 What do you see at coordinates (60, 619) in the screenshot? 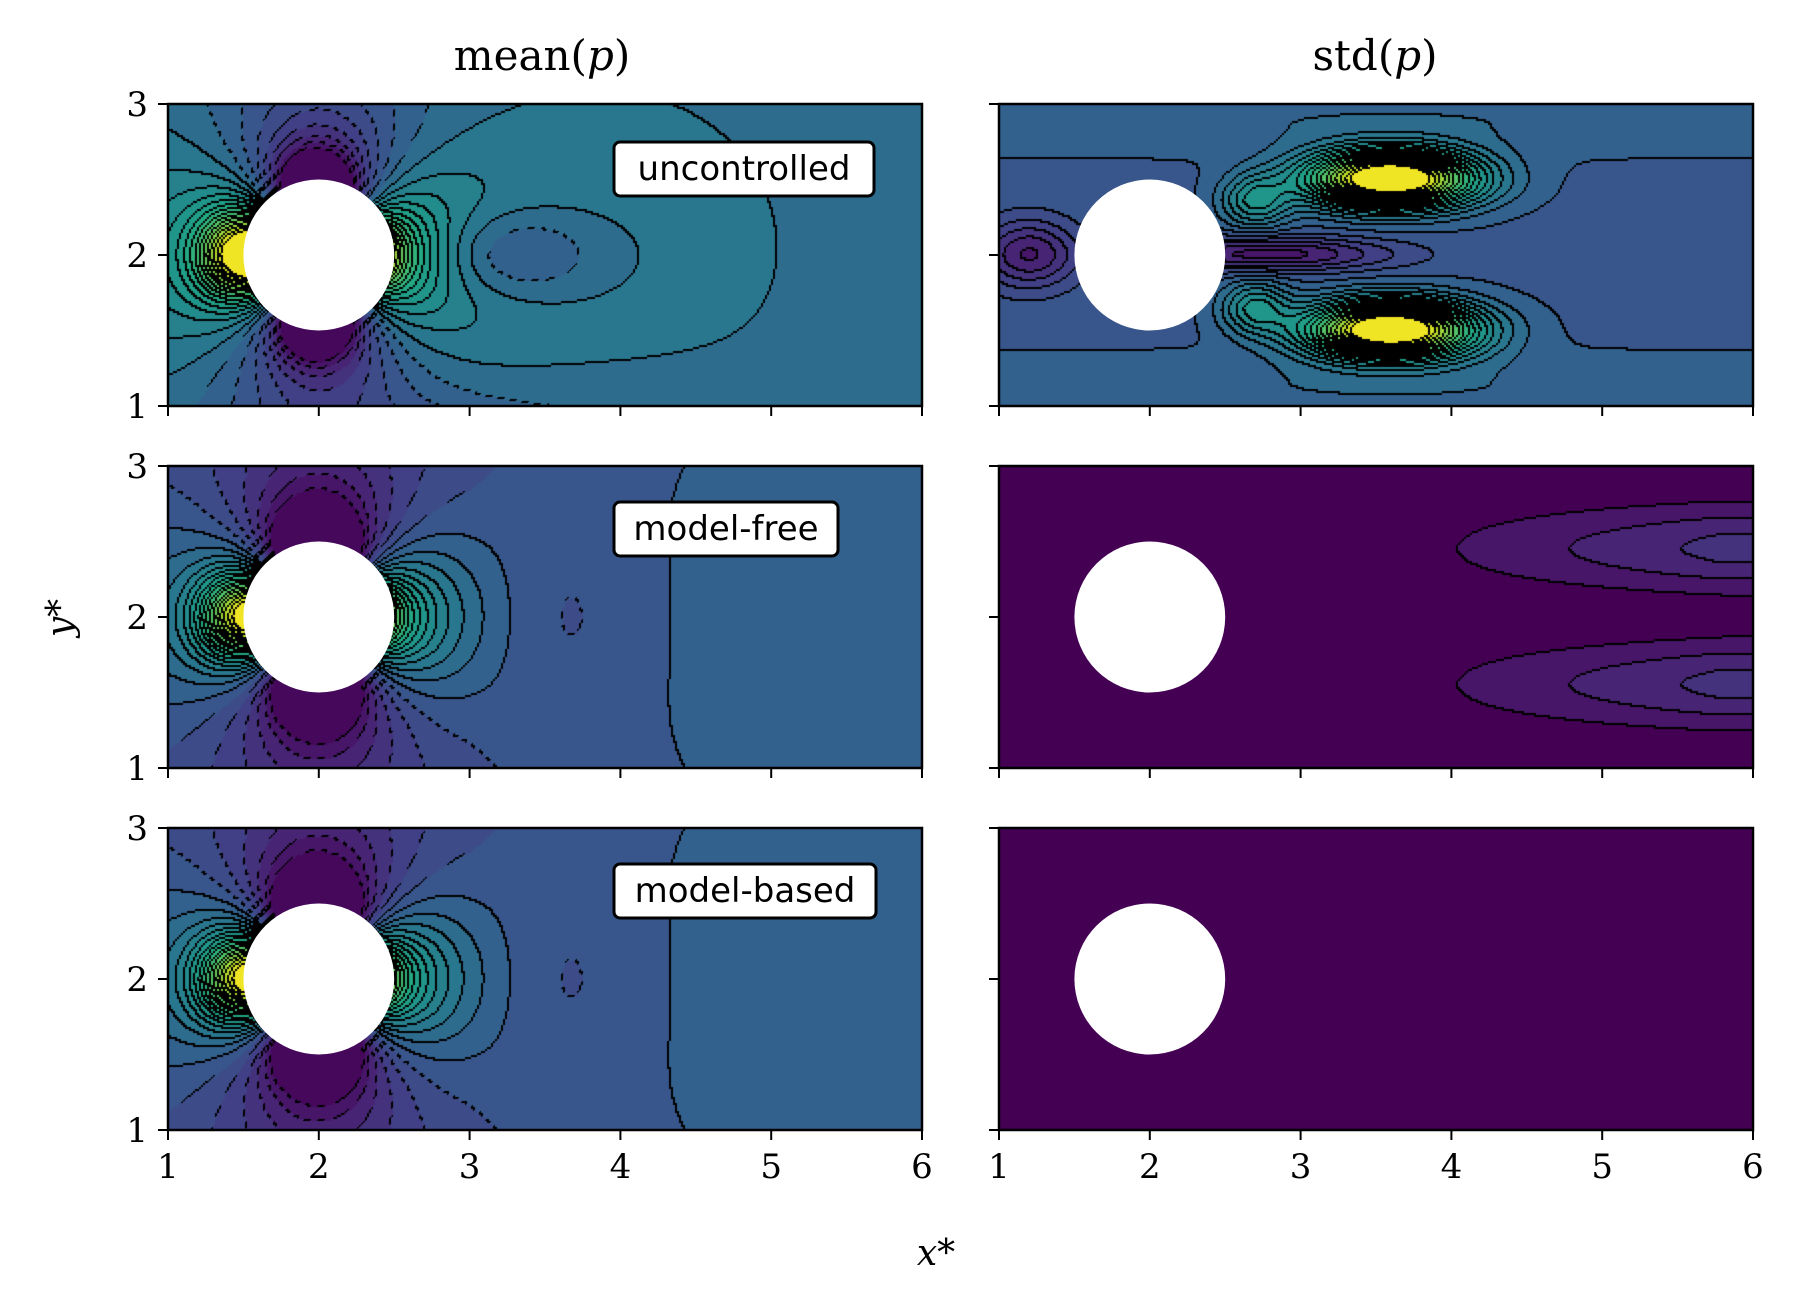
I see `y-axis-label: y*` at bounding box center [60, 619].